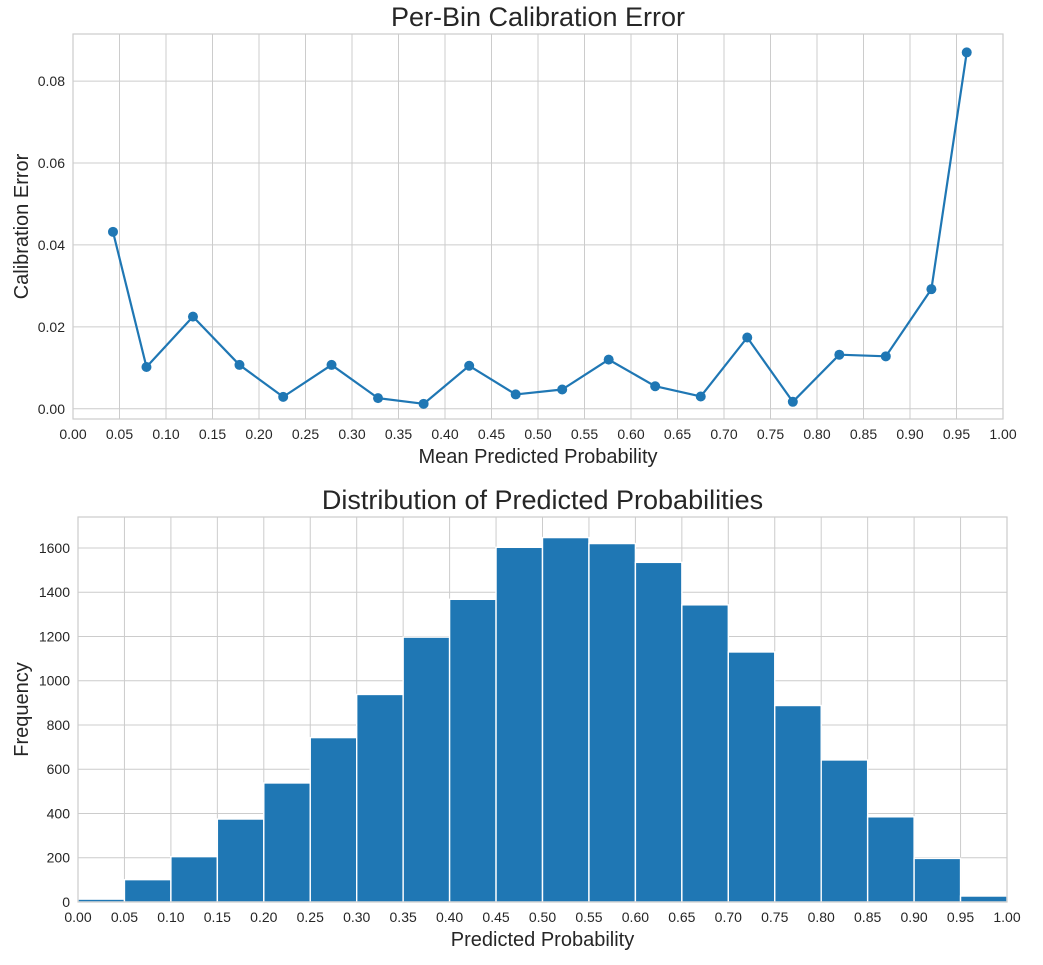  I want to click on c1-x-tick-label: 0.70, so click(723, 434).